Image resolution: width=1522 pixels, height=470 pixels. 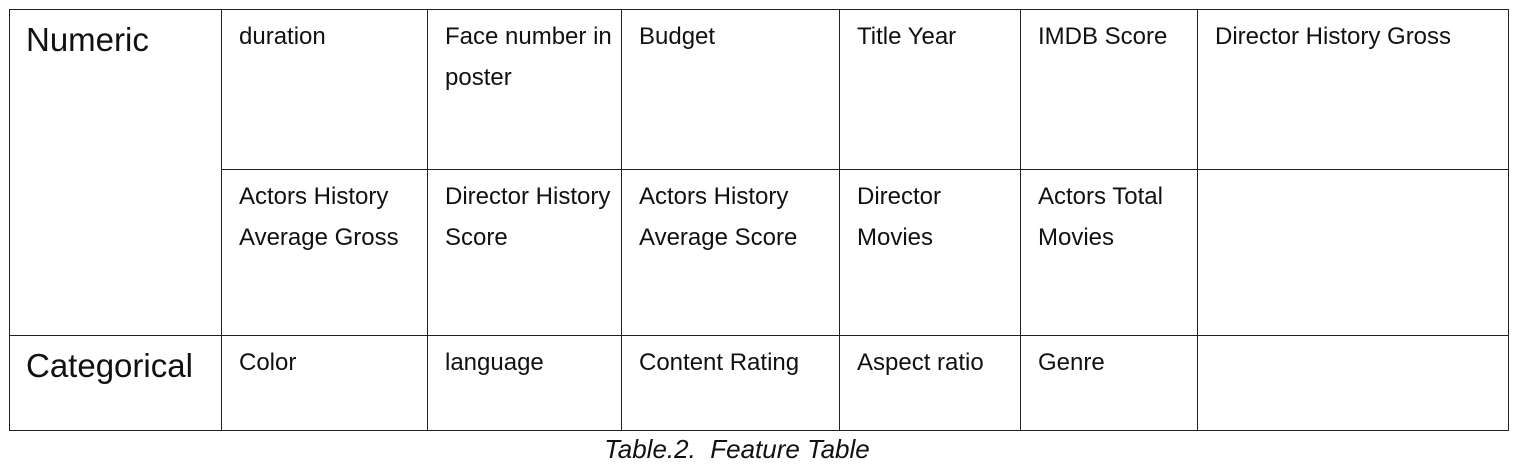 I want to click on table-cell: Aspect ratio, so click(x=930, y=383).